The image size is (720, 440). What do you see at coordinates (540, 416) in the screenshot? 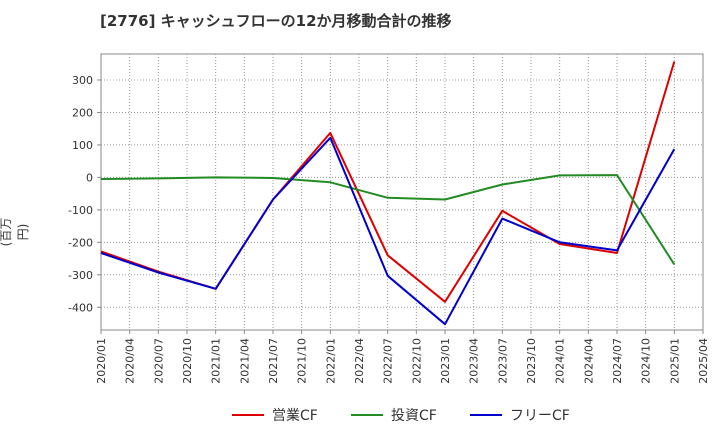
I see `legend-label: フリーCF` at bounding box center [540, 416].